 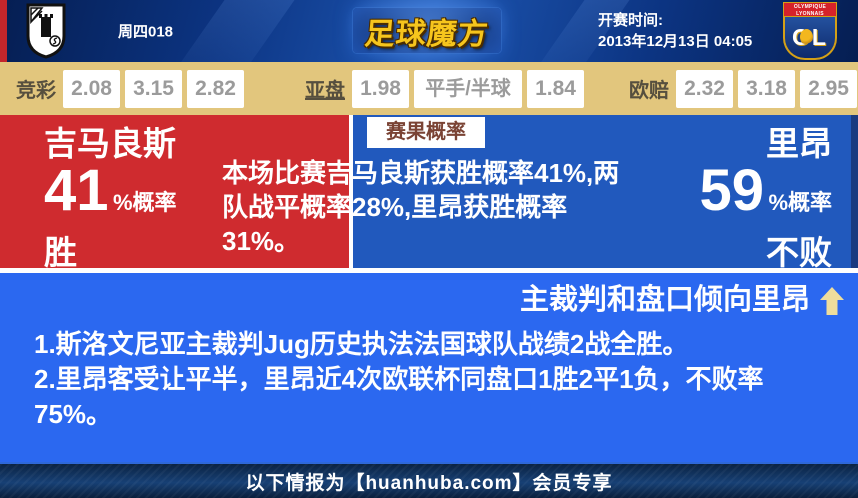 I want to click on odds-value: 2.95, so click(x=828, y=88).